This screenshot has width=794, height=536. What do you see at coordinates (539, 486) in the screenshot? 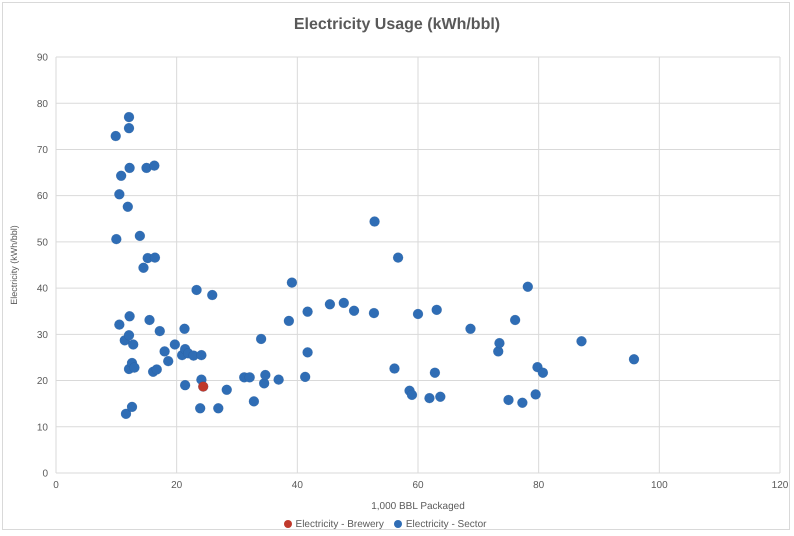
I see `x-tick-label: 80` at bounding box center [539, 486].